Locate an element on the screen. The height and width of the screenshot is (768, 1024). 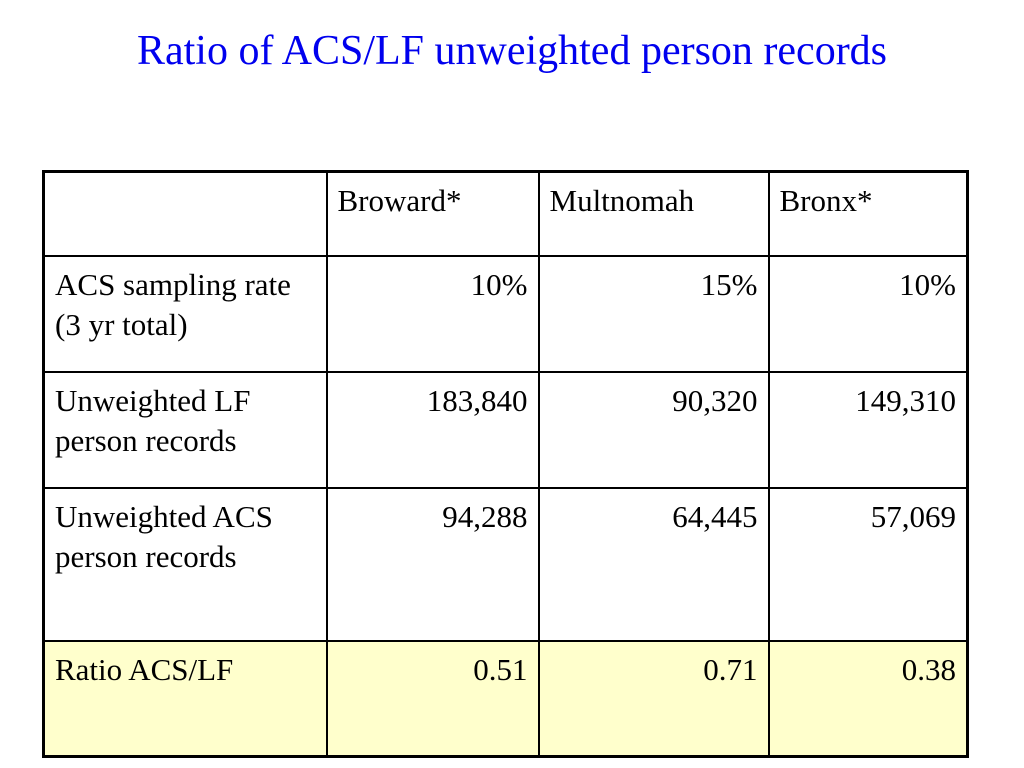
row-label: Ratio ACS/LF is located at coordinates (185, 698).